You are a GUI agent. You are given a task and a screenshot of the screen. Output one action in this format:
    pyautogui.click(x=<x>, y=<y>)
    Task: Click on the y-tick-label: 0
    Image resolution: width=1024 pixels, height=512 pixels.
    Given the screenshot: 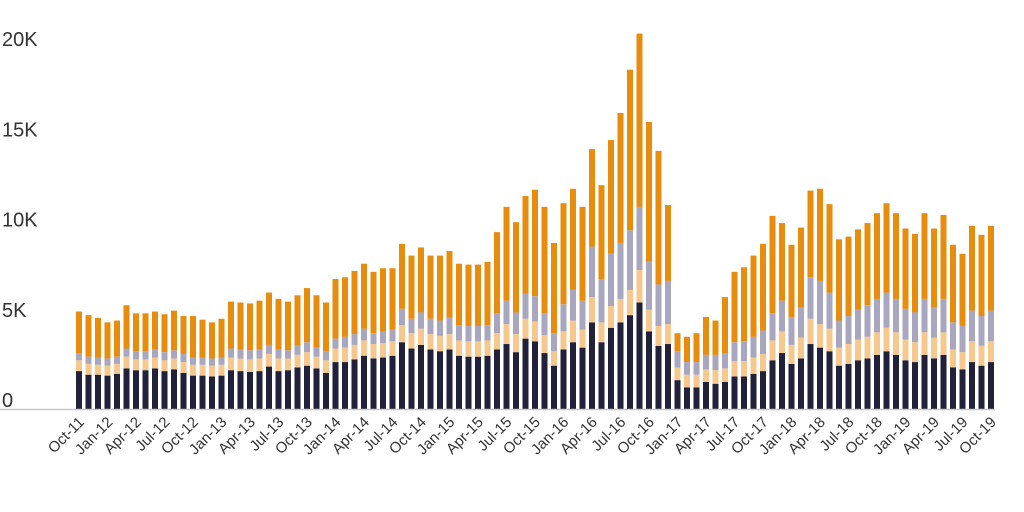 What is the action you would take?
    pyautogui.click(x=7, y=401)
    